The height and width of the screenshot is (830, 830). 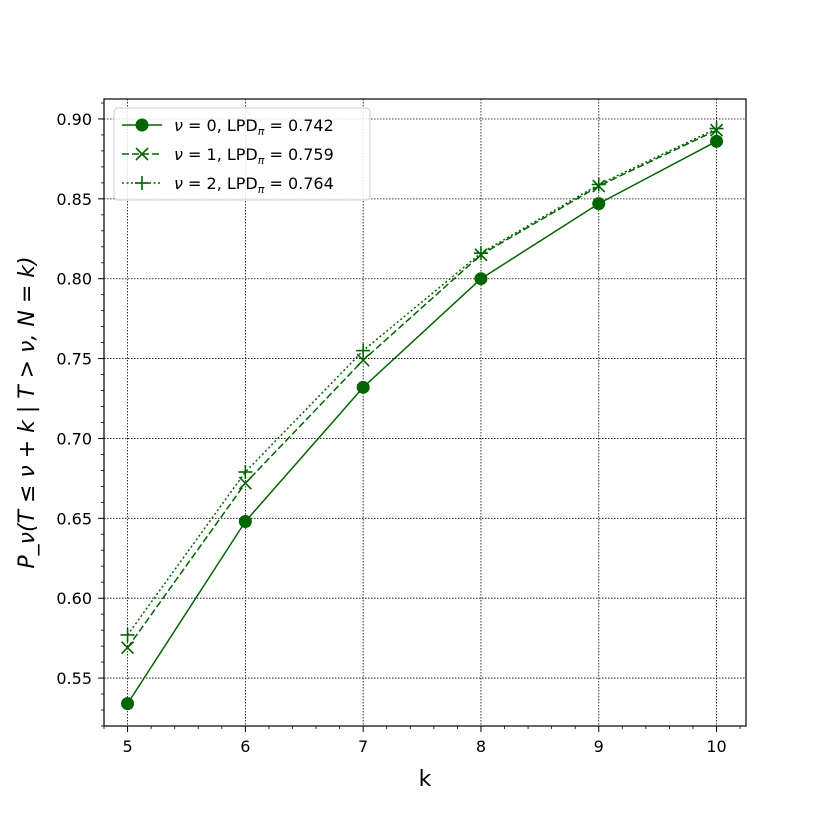 What do you see at coordinates (74, 438) in the screenshot?
I see `y-tick-label: 0.70` at bounding box center [74, 438].